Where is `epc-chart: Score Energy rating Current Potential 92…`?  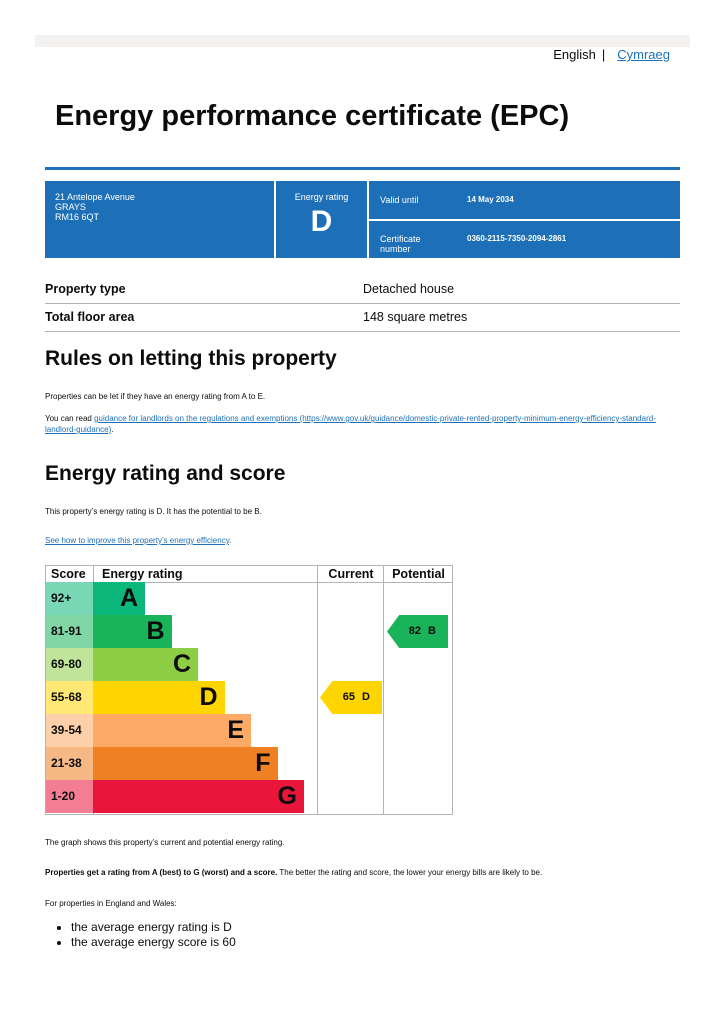 epc-chart: Score Energy rating Current Potential 92… is located at coordinates (249, 690).